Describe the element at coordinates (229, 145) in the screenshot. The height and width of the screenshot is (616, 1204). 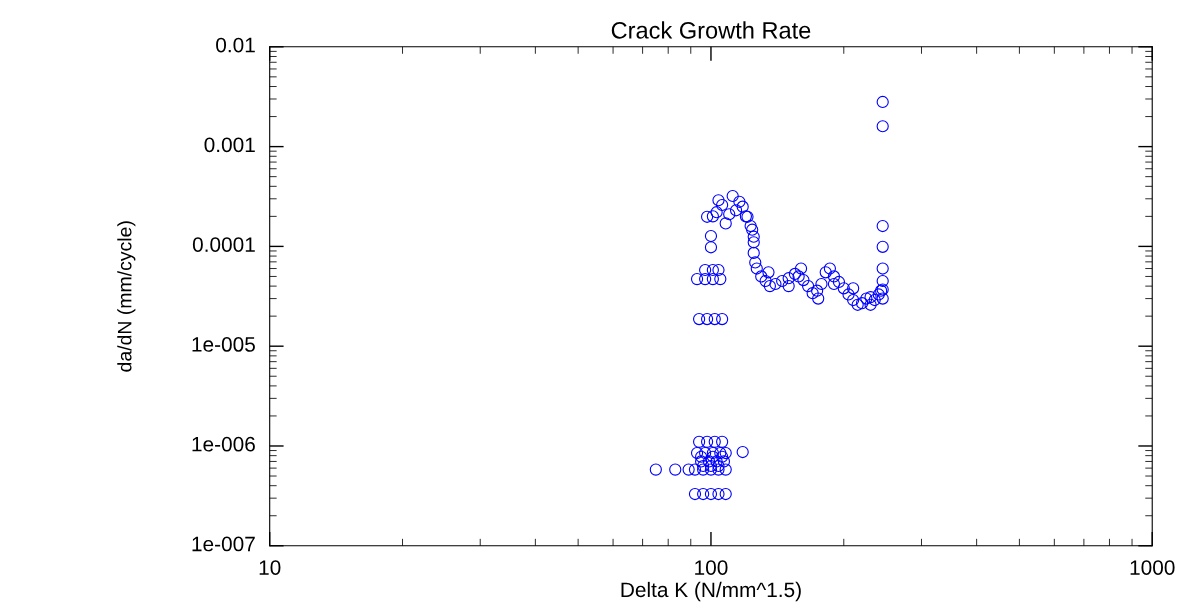
I see `y-tick-label: 0.001` at that location.